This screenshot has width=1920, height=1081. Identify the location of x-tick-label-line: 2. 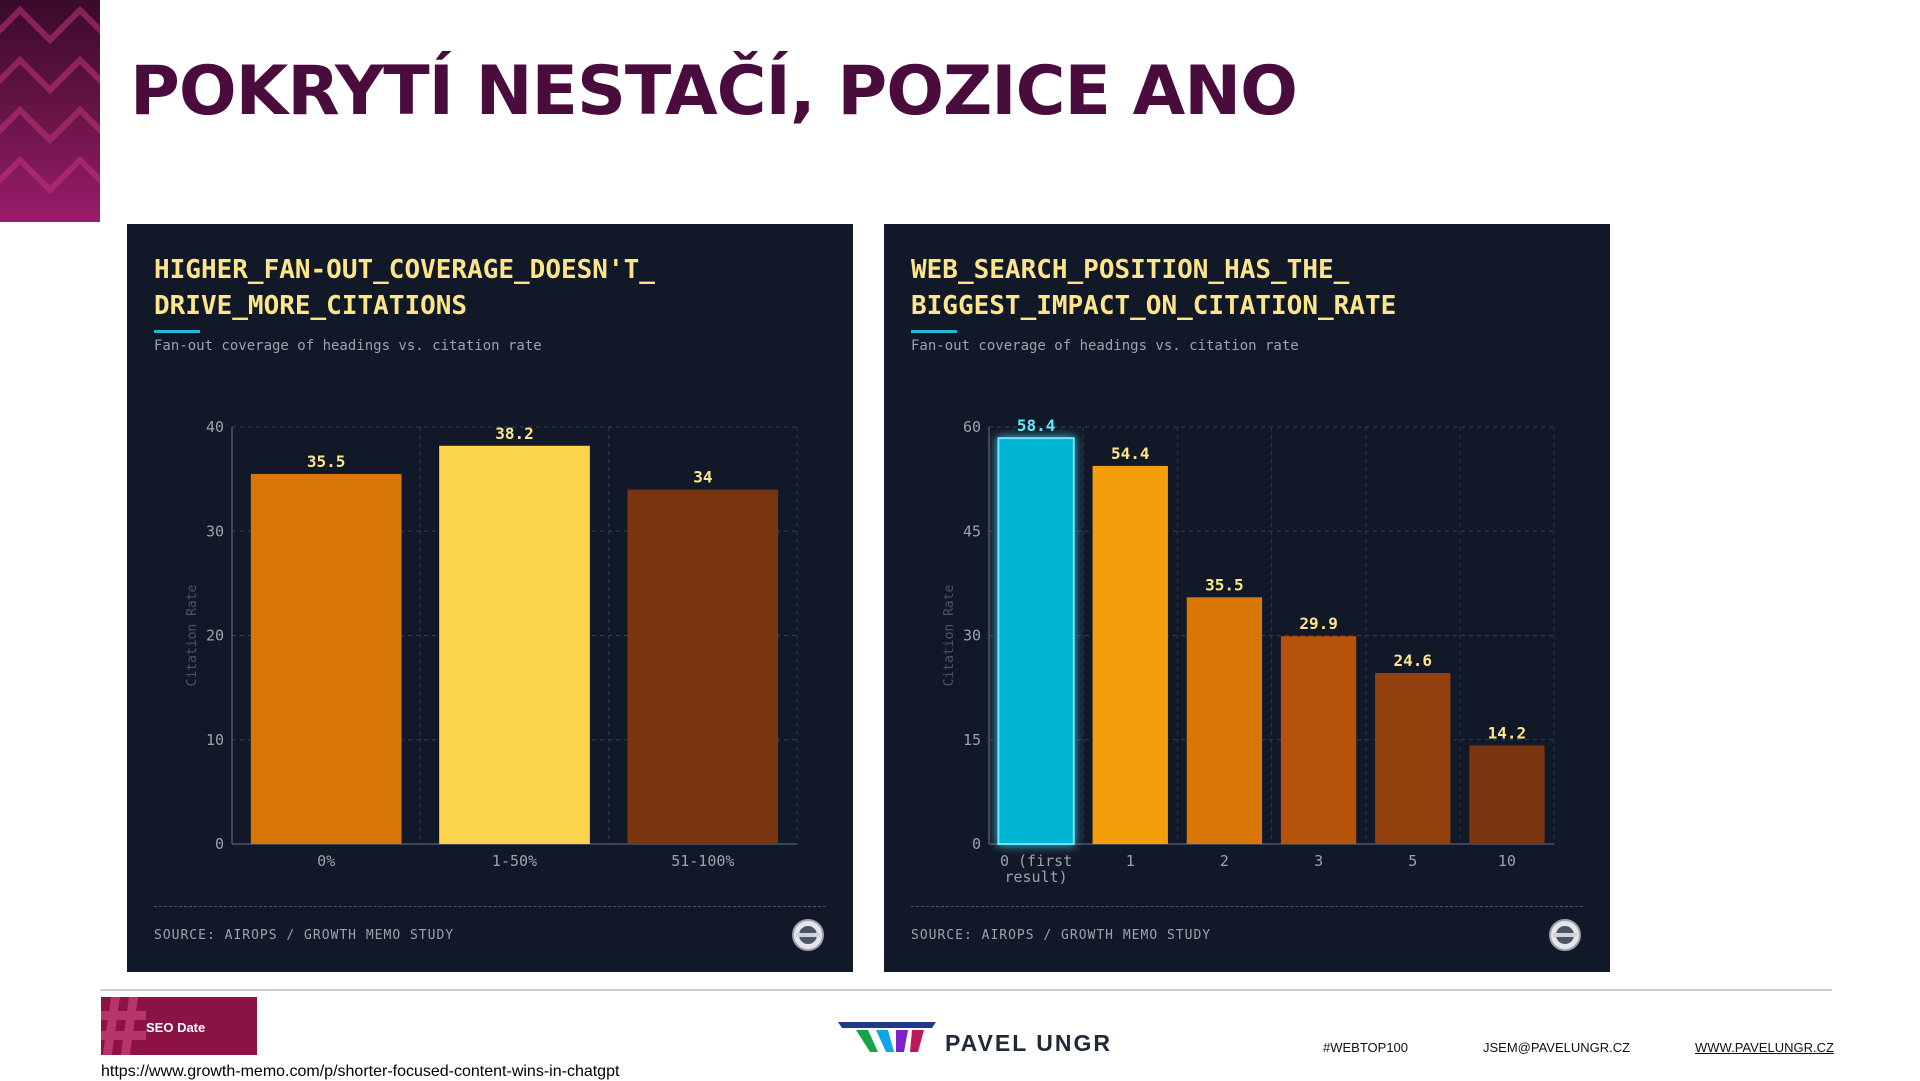
(1224, 861).